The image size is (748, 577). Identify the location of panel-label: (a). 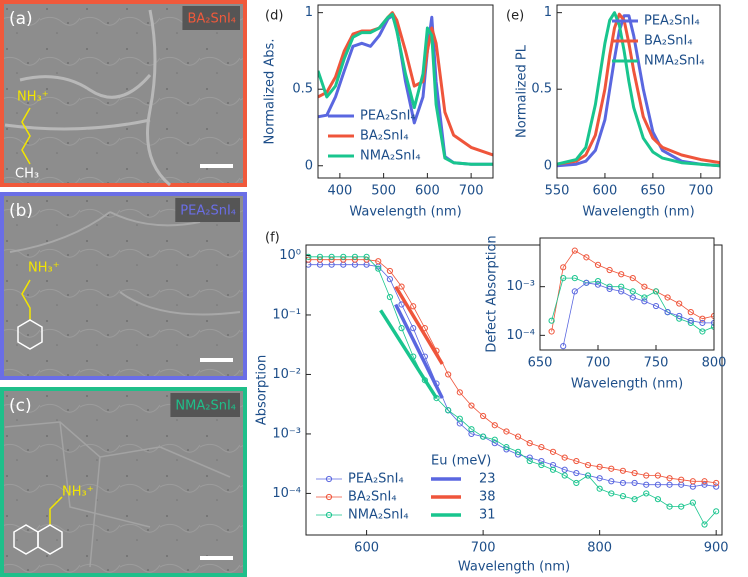
(21, 19).